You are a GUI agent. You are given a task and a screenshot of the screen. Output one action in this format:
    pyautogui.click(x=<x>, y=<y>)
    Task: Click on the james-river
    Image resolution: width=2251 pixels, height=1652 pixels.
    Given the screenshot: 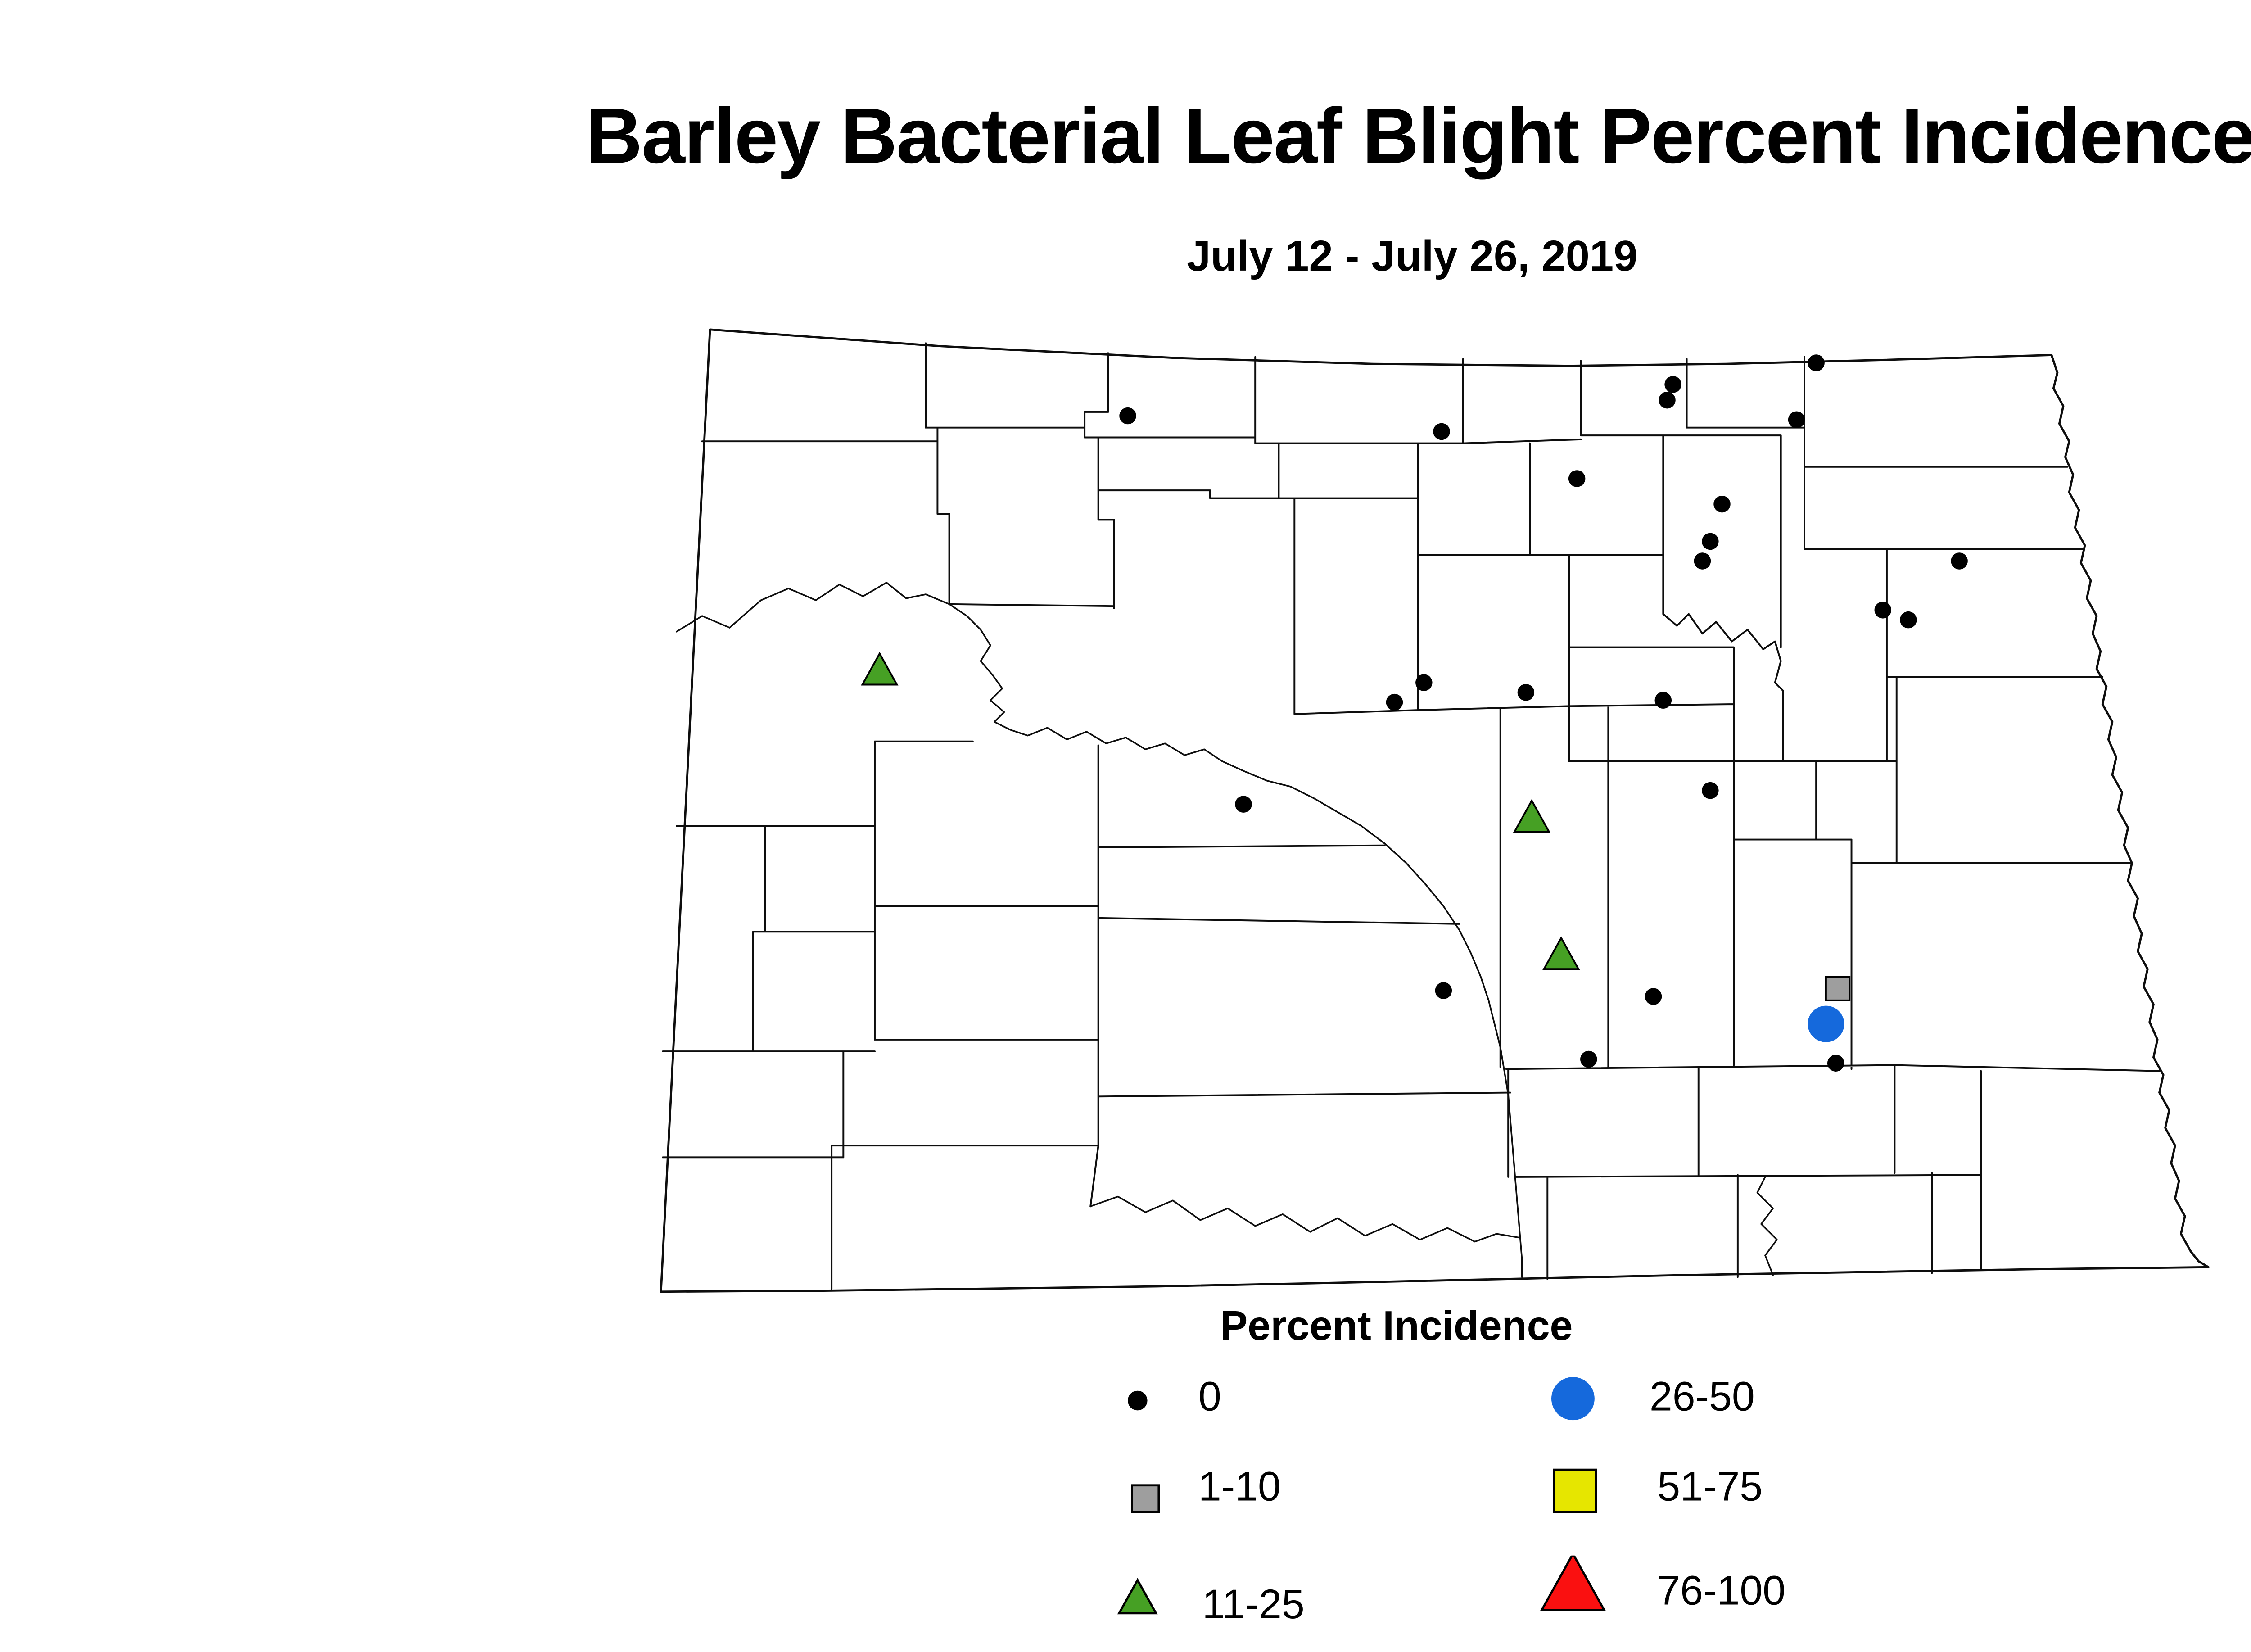 What is the action you would take?
    pyautogui.click(x=1767, y=1226)
    